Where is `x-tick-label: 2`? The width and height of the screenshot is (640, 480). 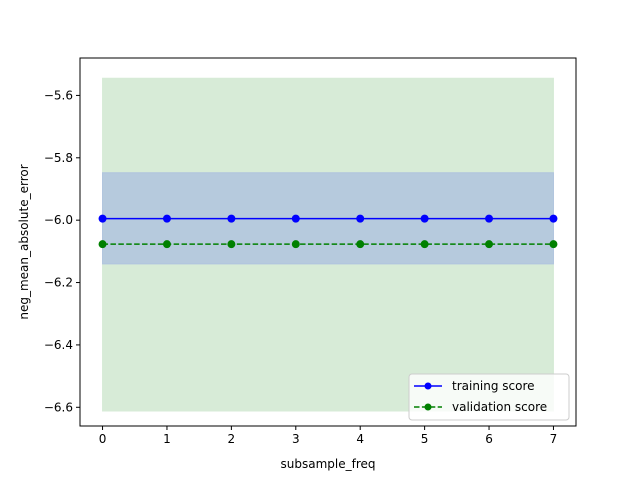 x-tick-label: 2 is located at coordinates (232, 439).